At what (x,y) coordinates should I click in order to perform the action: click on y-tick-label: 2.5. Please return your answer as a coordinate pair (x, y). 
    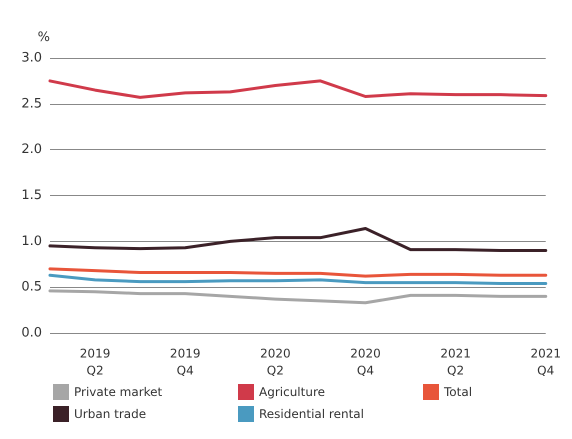
    Looking at the image, I should click on (31, 104).